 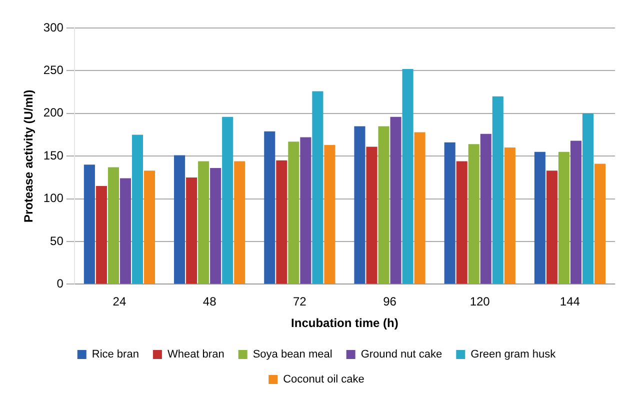 I want to click on legend-label: Soya bean meal, so click(x=292, y=354).